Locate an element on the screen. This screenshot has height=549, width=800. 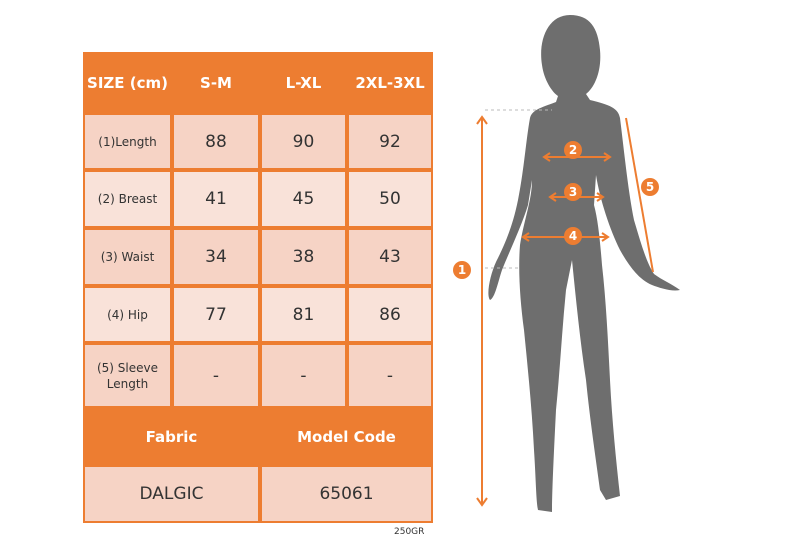
weight-code: 250GR is located at coordinates (409, 532).